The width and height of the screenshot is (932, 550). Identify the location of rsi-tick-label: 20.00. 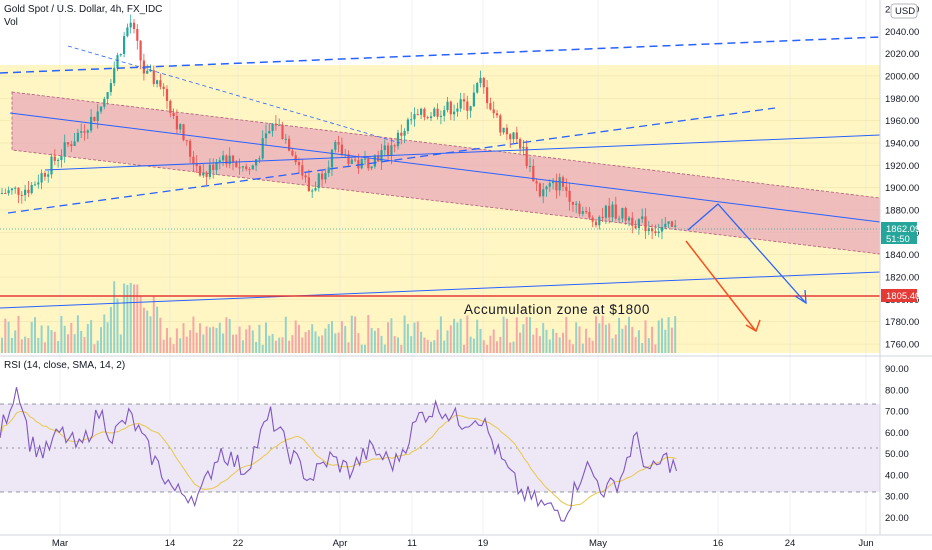
(897, 518).